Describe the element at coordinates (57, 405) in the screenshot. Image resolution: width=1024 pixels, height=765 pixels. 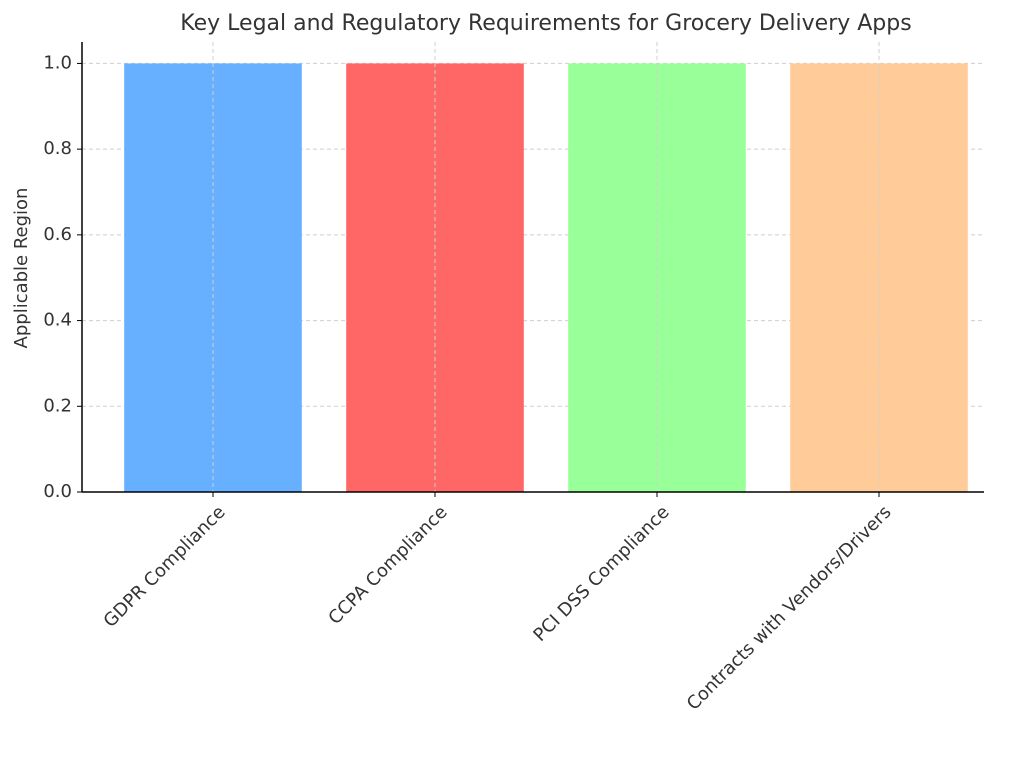
I see `y-tick-label: 0.2` at that location.